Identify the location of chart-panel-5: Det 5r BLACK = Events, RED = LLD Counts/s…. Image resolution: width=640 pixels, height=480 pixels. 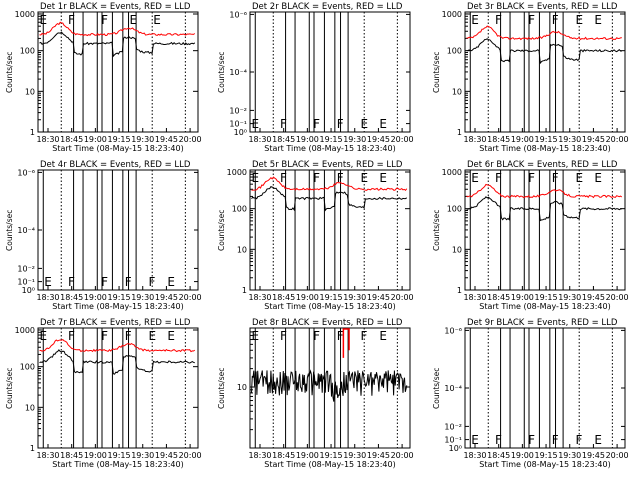
(315, 235).